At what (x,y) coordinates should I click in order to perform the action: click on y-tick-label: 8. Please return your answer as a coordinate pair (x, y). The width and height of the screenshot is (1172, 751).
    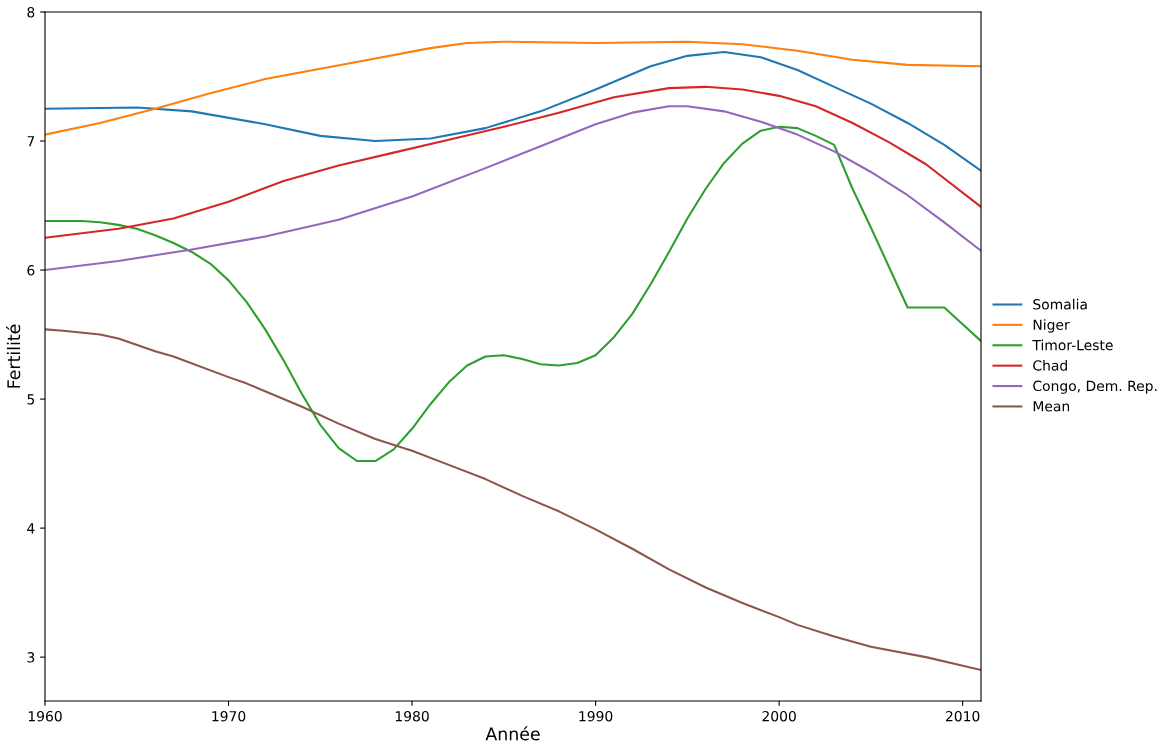
    Looking at the image, I should click on (31, 12).